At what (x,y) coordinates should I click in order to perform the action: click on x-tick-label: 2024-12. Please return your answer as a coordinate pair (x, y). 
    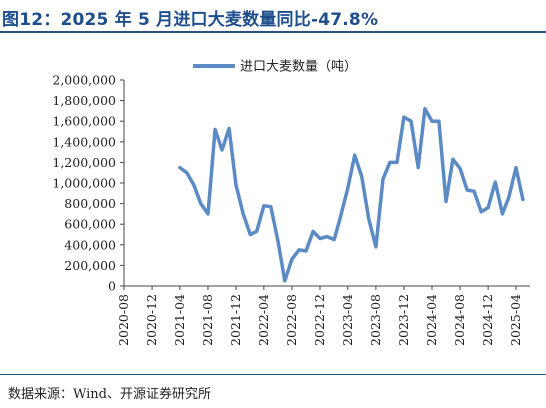
    Looking at the image, I should click on (487, 320).